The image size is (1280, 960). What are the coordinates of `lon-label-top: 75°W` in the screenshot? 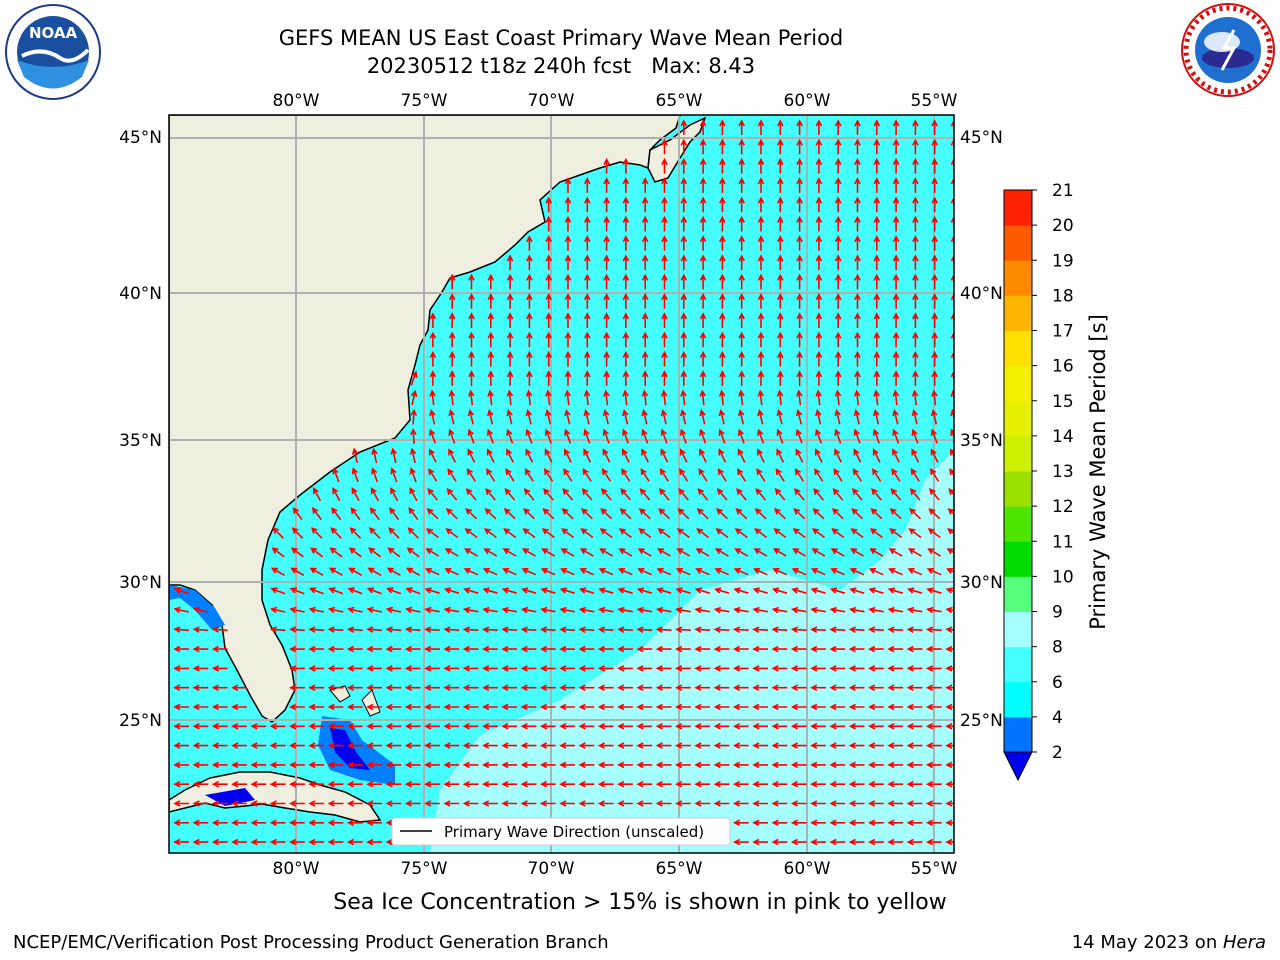 It's located at (424, 101).